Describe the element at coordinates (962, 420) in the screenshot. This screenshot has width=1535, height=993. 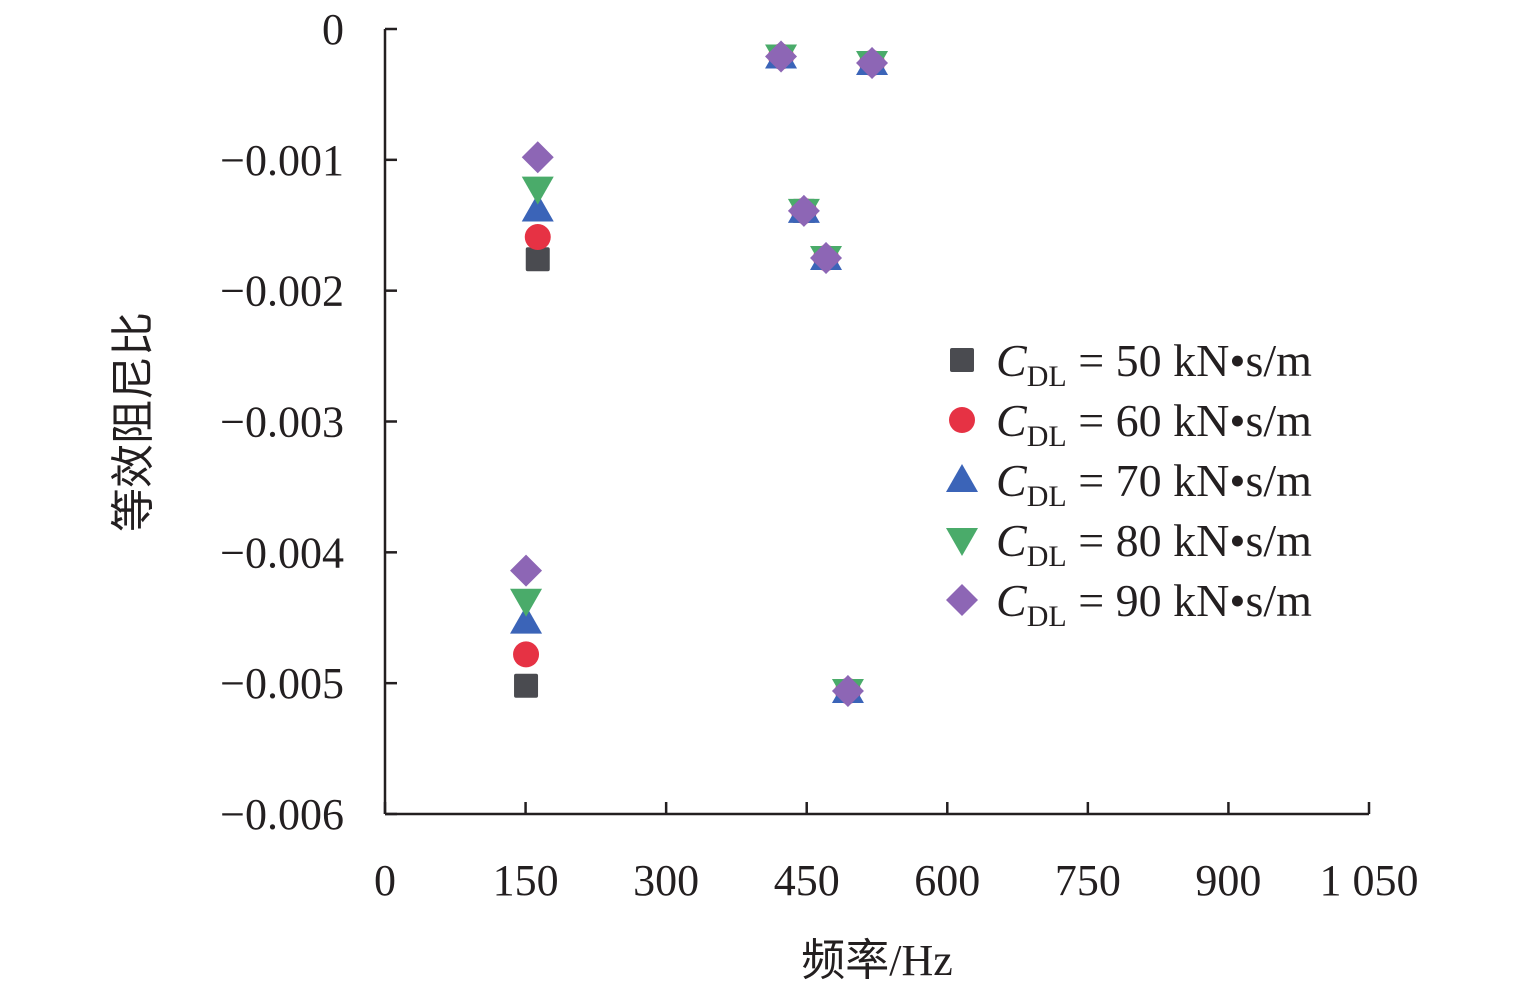
I see `legend-marker-circle` at that location.